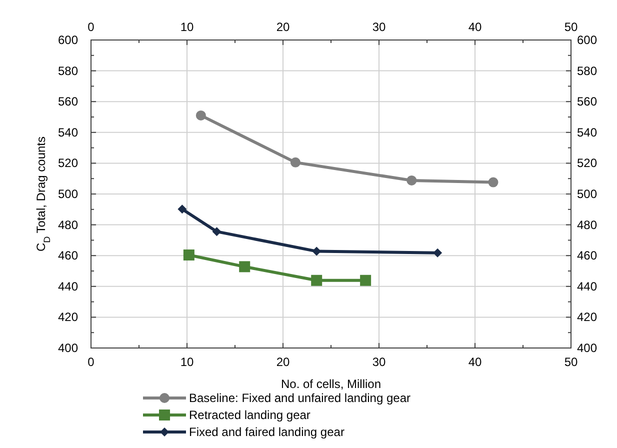 This screenshot has width=617, height=448. What do you see at coordinates (587, 194) in the screenshot?
I see `y2-tick-label: 500` at bounding box center [587, 194].